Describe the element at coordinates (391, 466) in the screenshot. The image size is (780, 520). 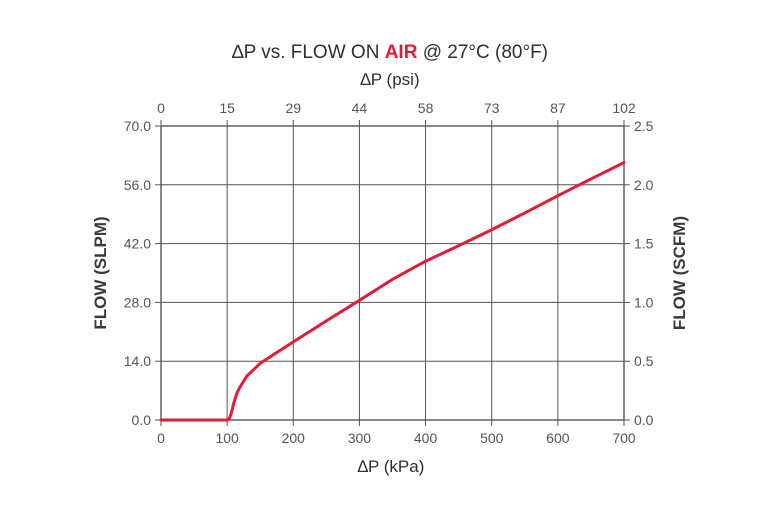
I see `x-axis-label: ∆P (kPa)` at that location.